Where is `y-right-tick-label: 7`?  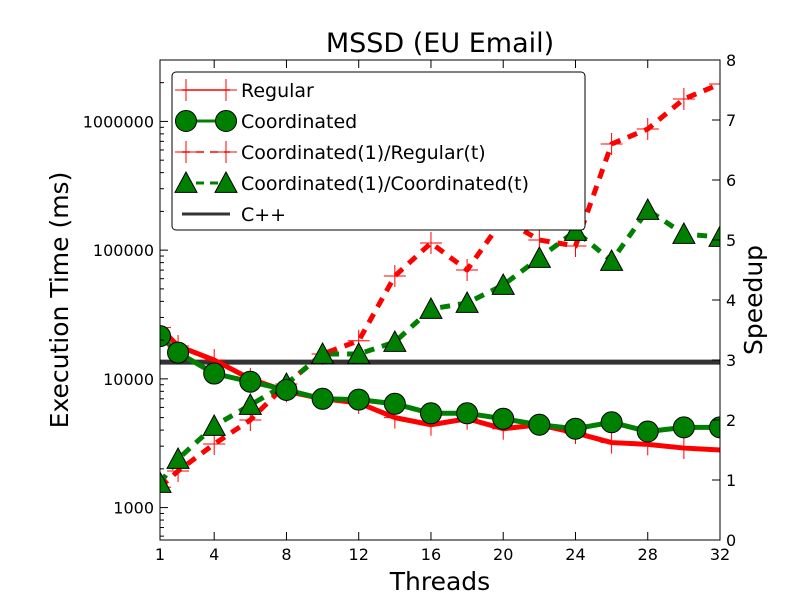 y-right-tick-label: 7 is located at coordinates (731, 120).